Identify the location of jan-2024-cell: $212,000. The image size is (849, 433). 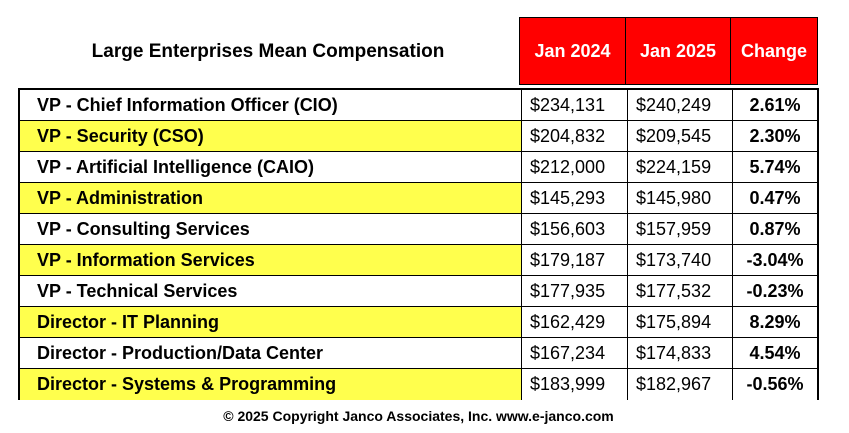
(574, 167).